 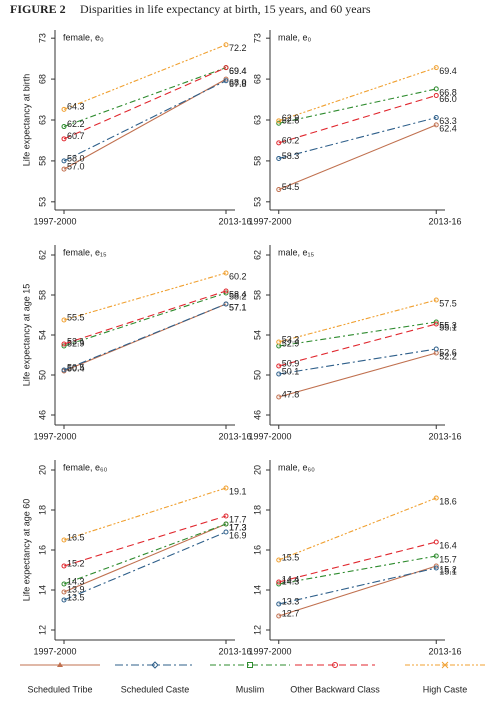 I want to click on panel-title: female, e₀, so click(x=83, y=37).